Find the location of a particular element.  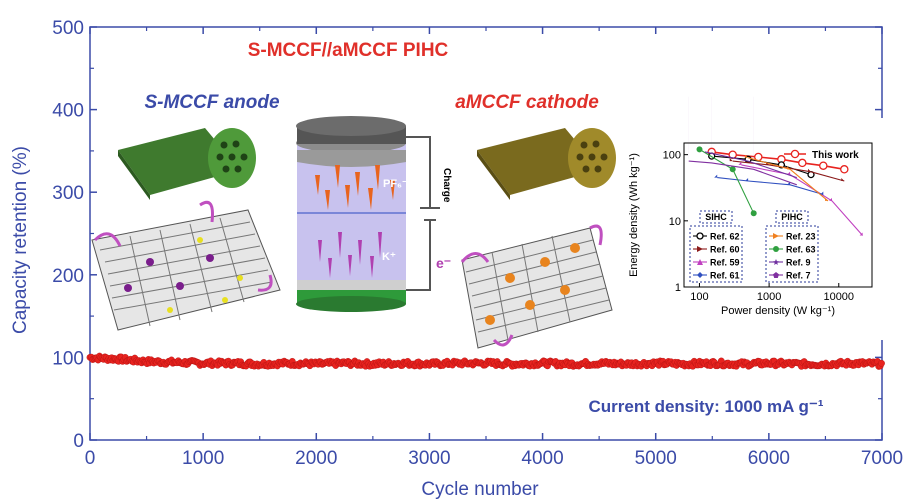

x-tick-label: 0 is located at coordinates (90, 458).